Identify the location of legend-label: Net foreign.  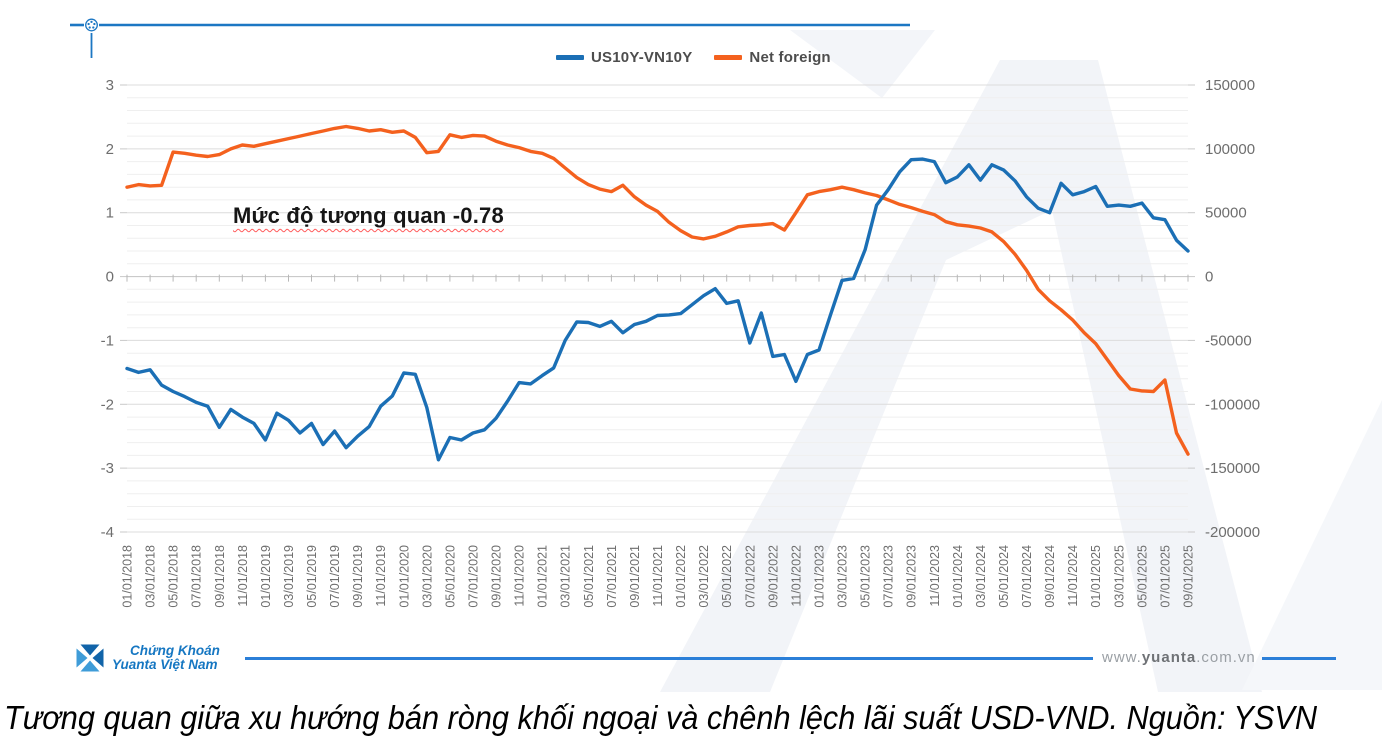
(790, 57).